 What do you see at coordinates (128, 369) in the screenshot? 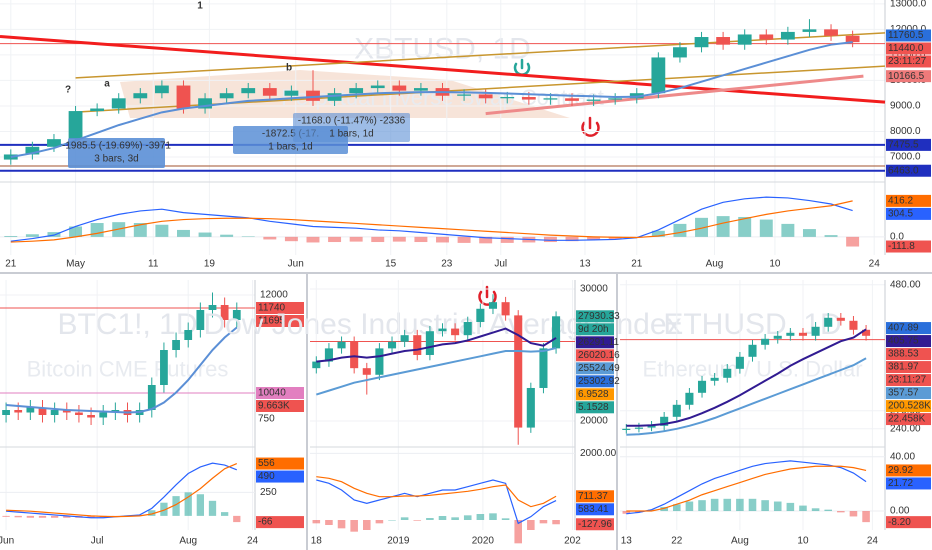
I see `watermark: Bitcoin CME Futures` at bounding box center [128, 369].